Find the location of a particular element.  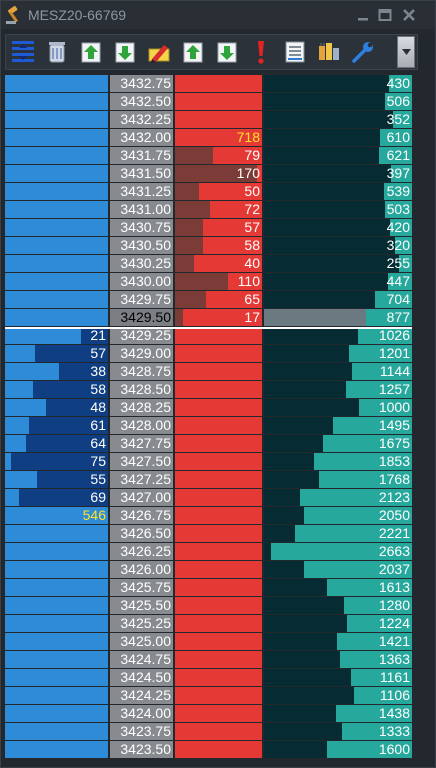

center-ladder-button is located at coordinates (23, 52).